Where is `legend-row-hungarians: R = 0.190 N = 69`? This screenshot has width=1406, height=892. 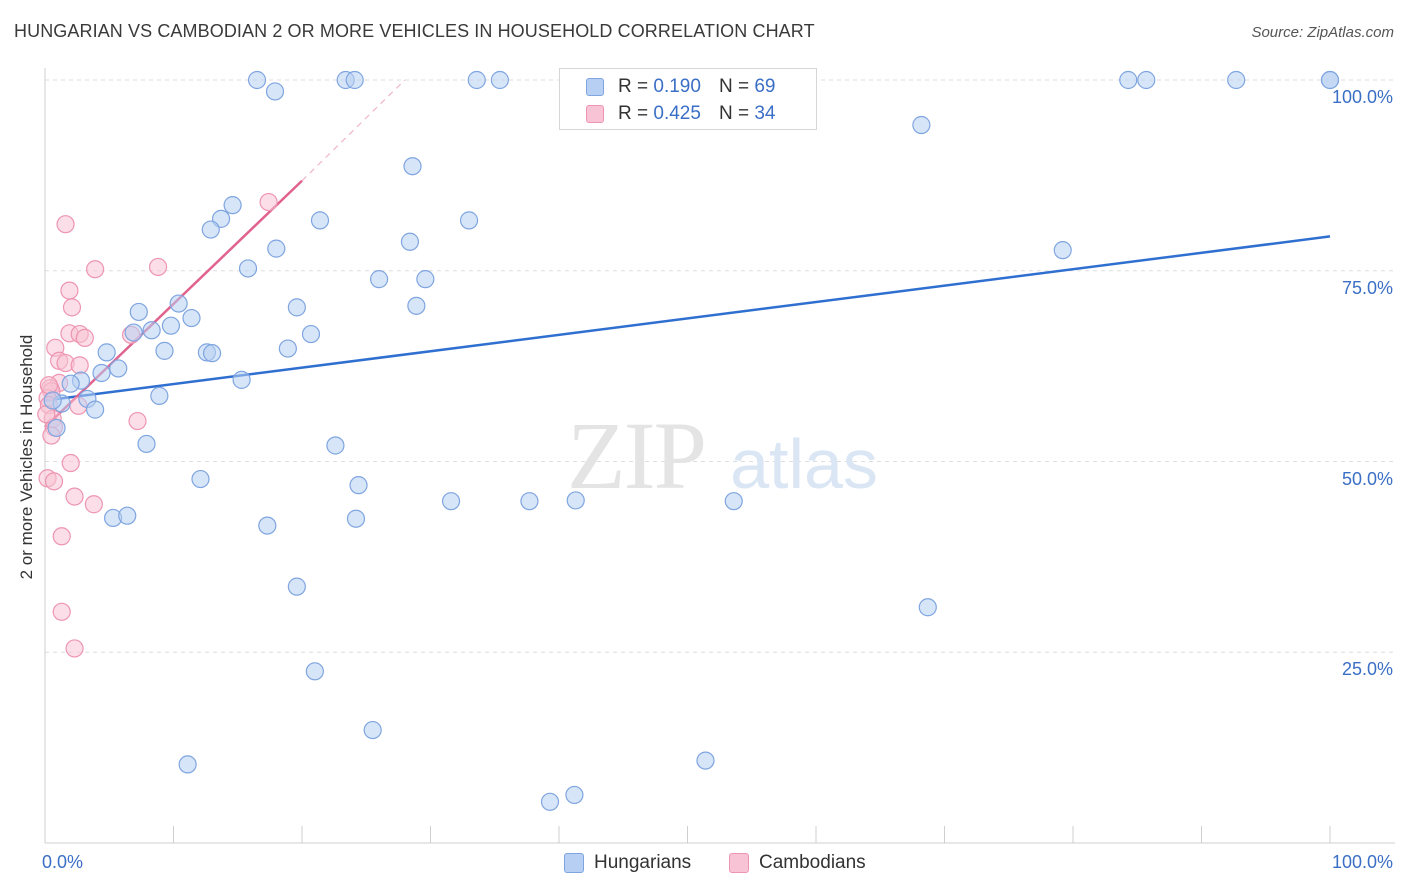 legend-row-hungarians: R = 0.190 N = 69 is located at coordinates (681, 87).